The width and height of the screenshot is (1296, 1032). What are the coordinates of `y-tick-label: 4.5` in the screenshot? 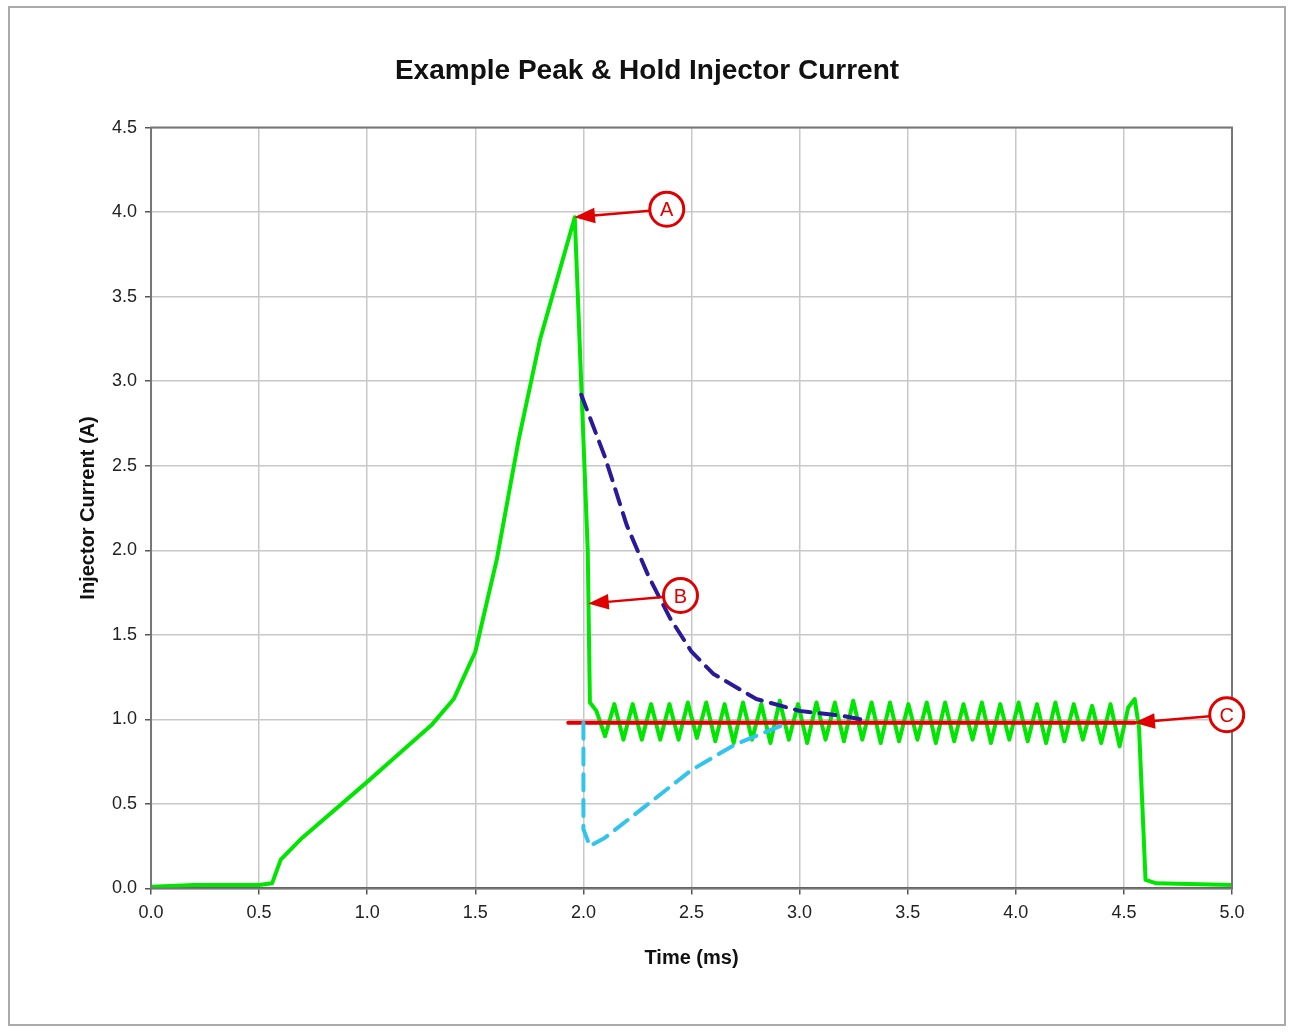 It's located at (124, 126).